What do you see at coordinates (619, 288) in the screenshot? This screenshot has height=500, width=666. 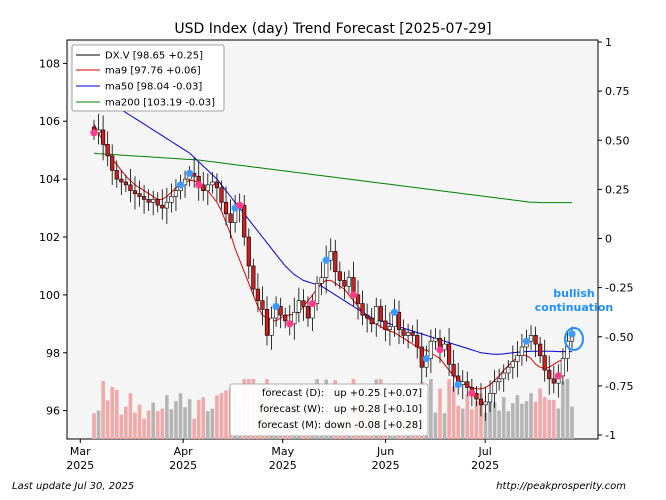 I see `right-tick-label: -0.25` at bounding box center [619, 288].